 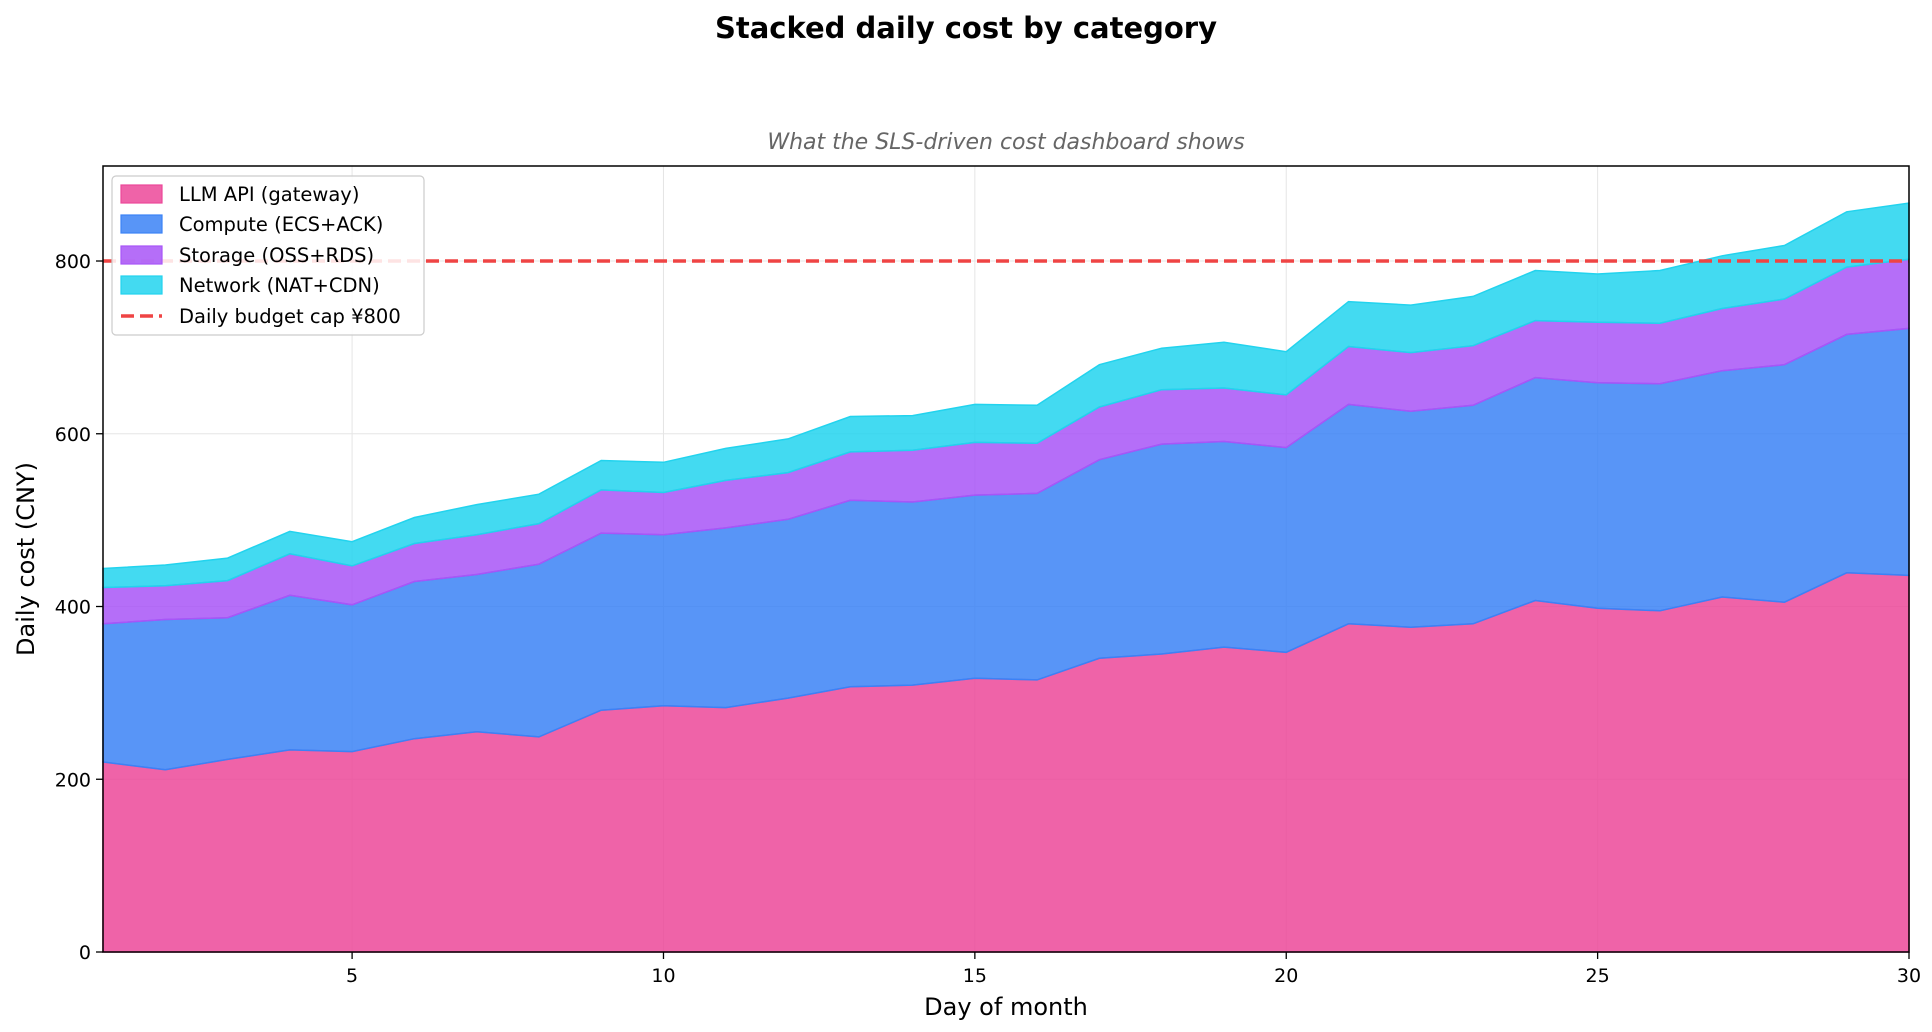 I want to click on legend-label-budget-cap: Daily budget cap ¥800, so click(x=290, y=316).